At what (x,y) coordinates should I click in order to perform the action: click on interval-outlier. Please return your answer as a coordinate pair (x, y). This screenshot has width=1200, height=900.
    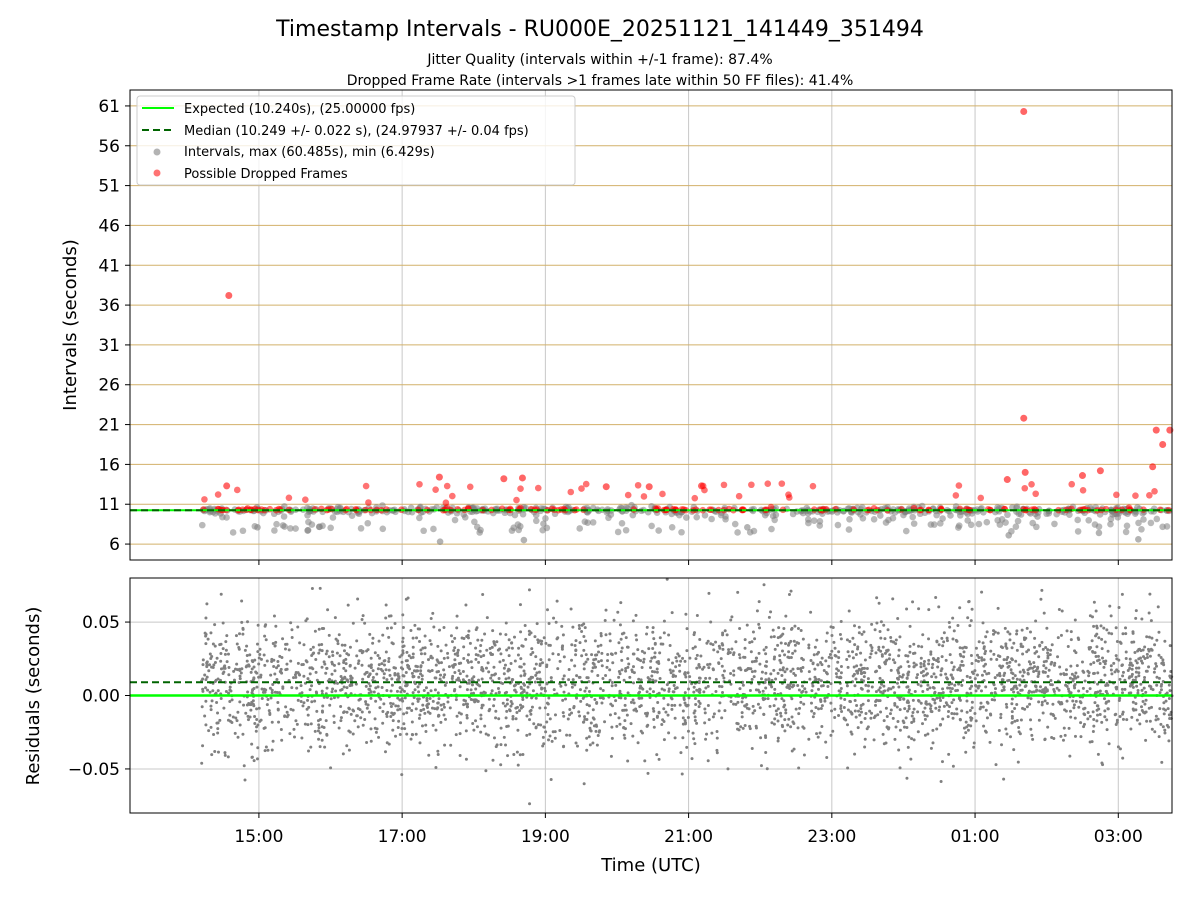
    Looking at the image, I should click on (307, 530).